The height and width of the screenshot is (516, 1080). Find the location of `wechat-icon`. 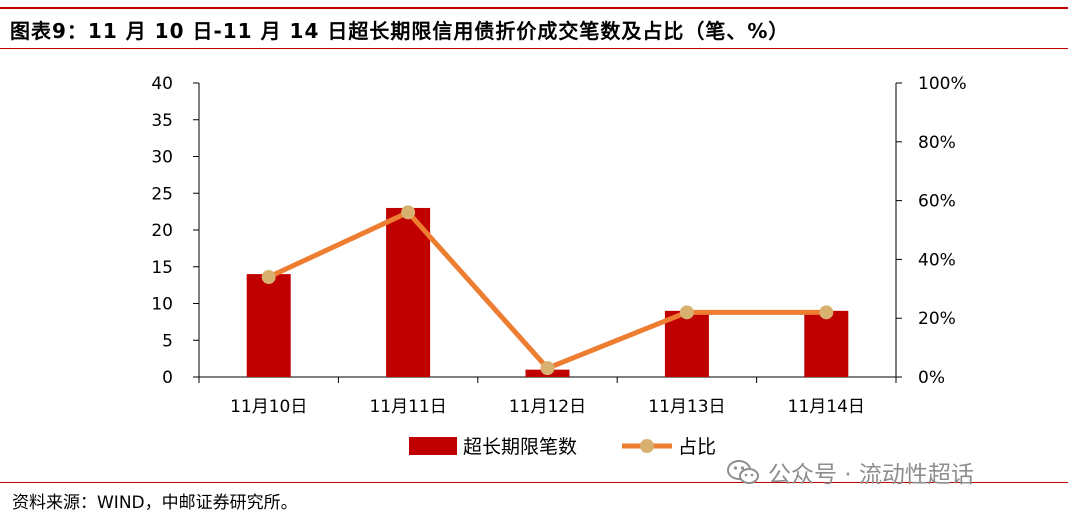

wechat-icon is located at coordinates (743, 472).